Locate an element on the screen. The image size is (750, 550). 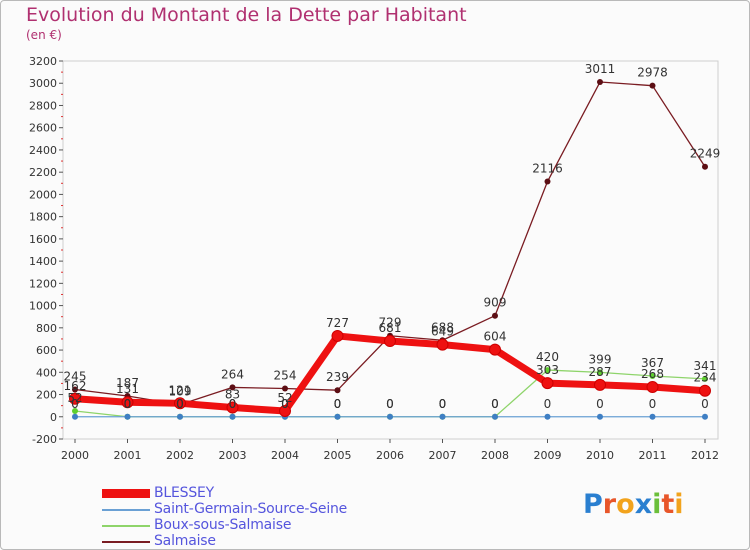
data-label-blessey: 303 is located at coordinates (547, 370).